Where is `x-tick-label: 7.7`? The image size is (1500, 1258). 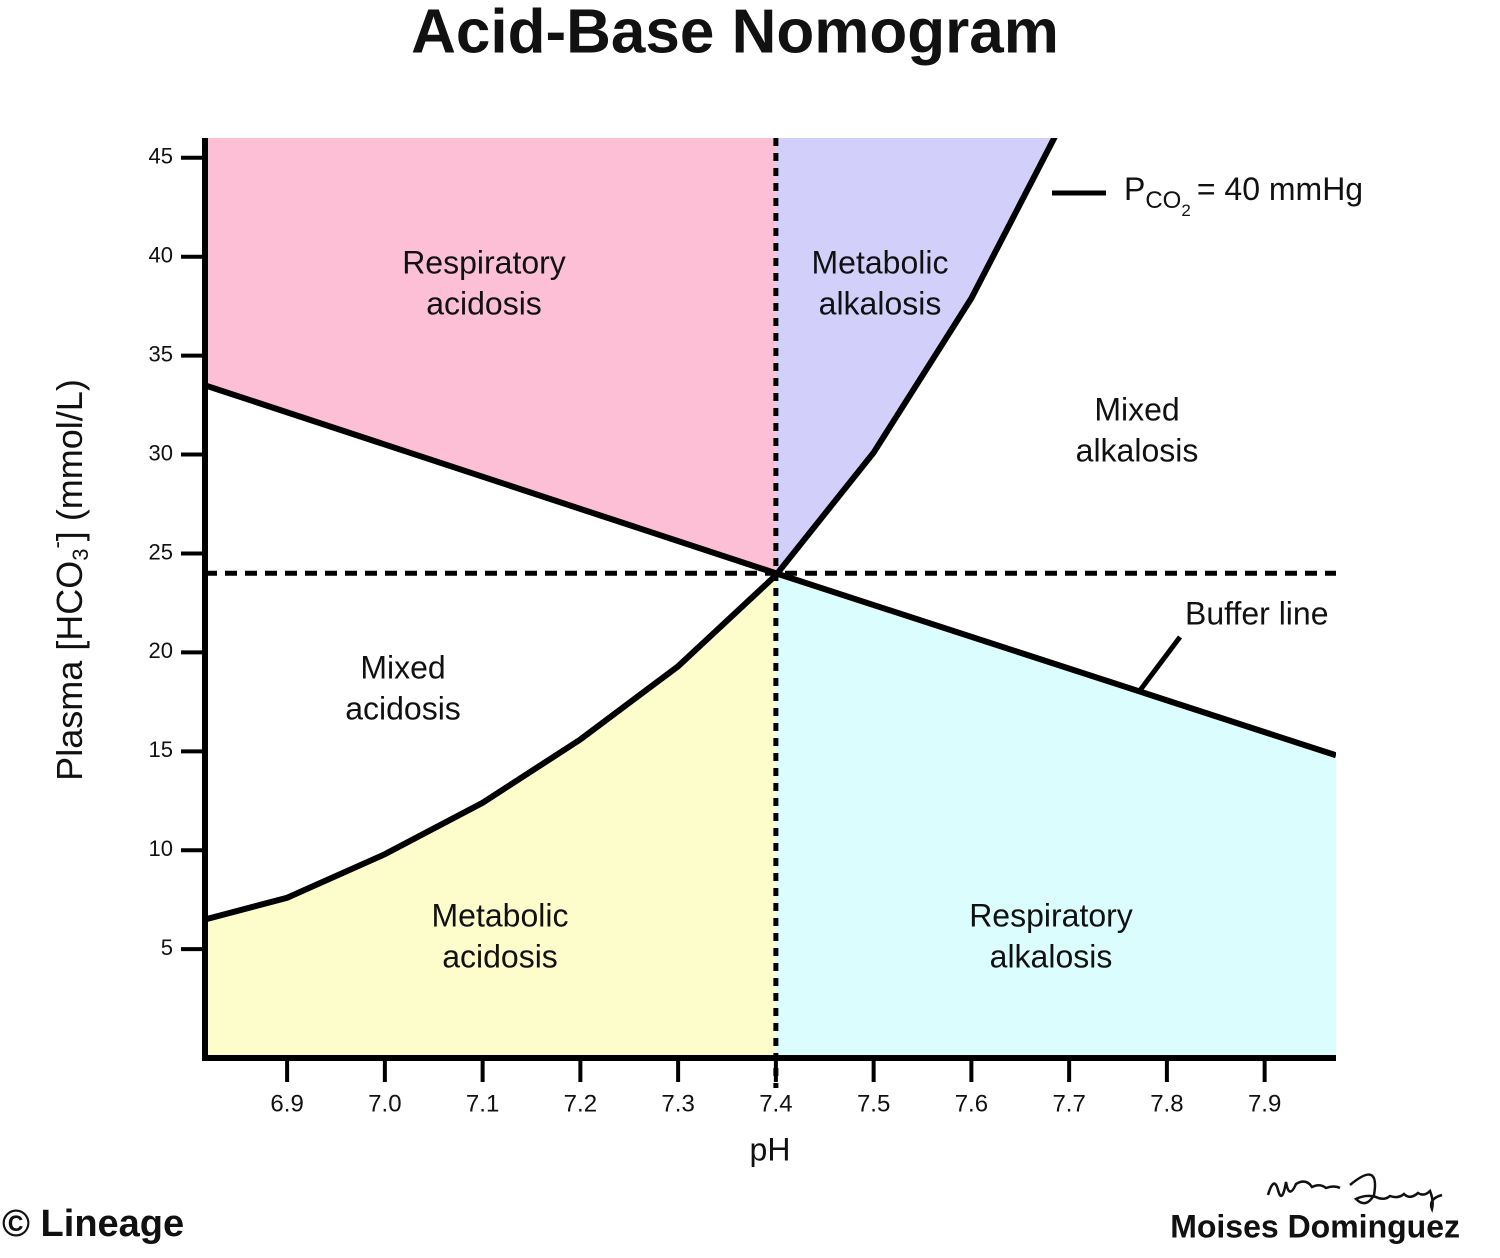
x-tick-label: 7.7 is located at coordinates (1068, 1103).